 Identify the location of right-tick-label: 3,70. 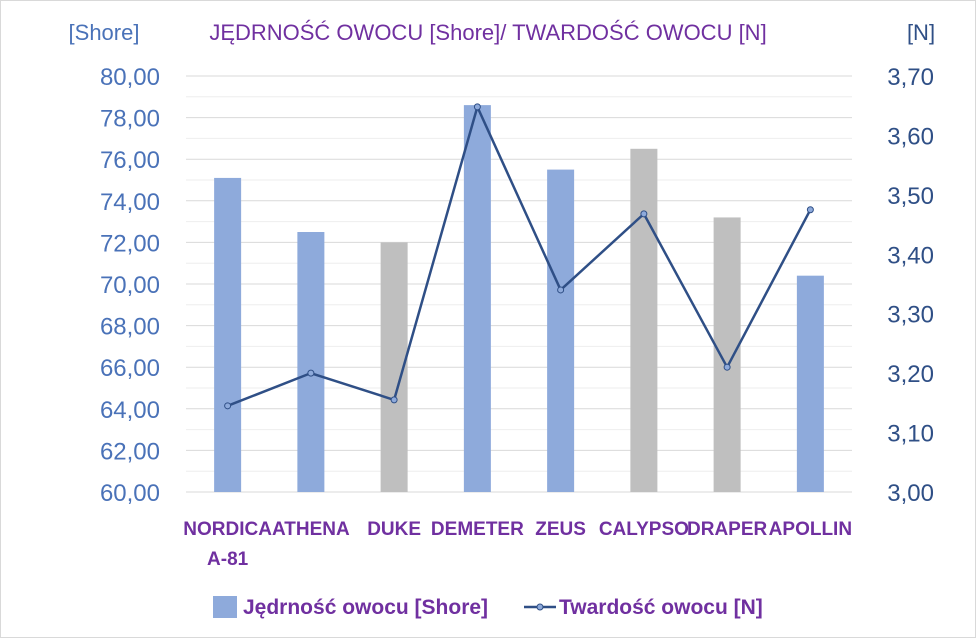
(910, 77).